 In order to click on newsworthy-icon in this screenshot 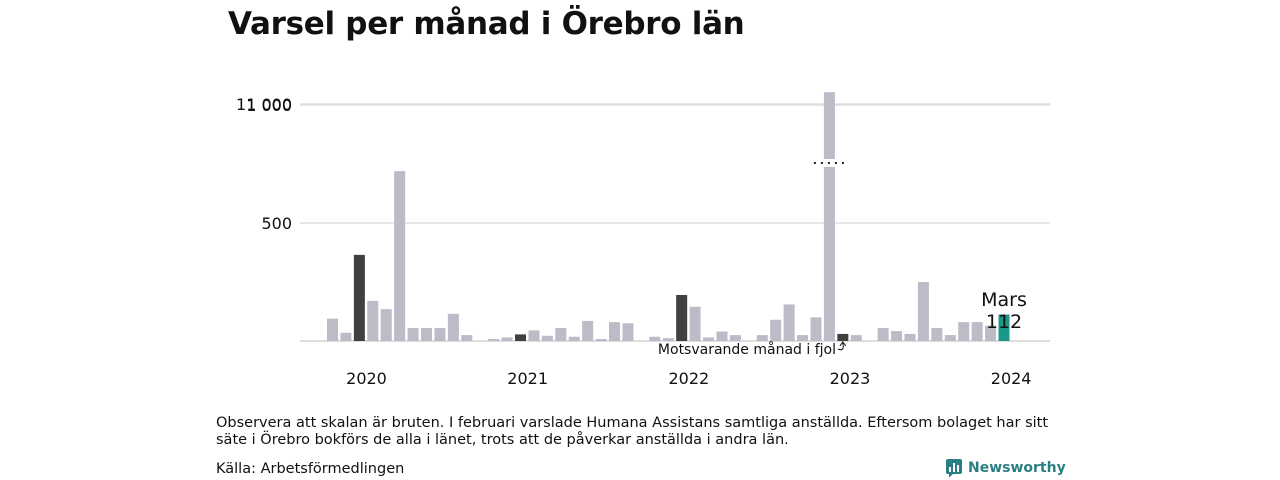, I will do `click(954, 468)`.